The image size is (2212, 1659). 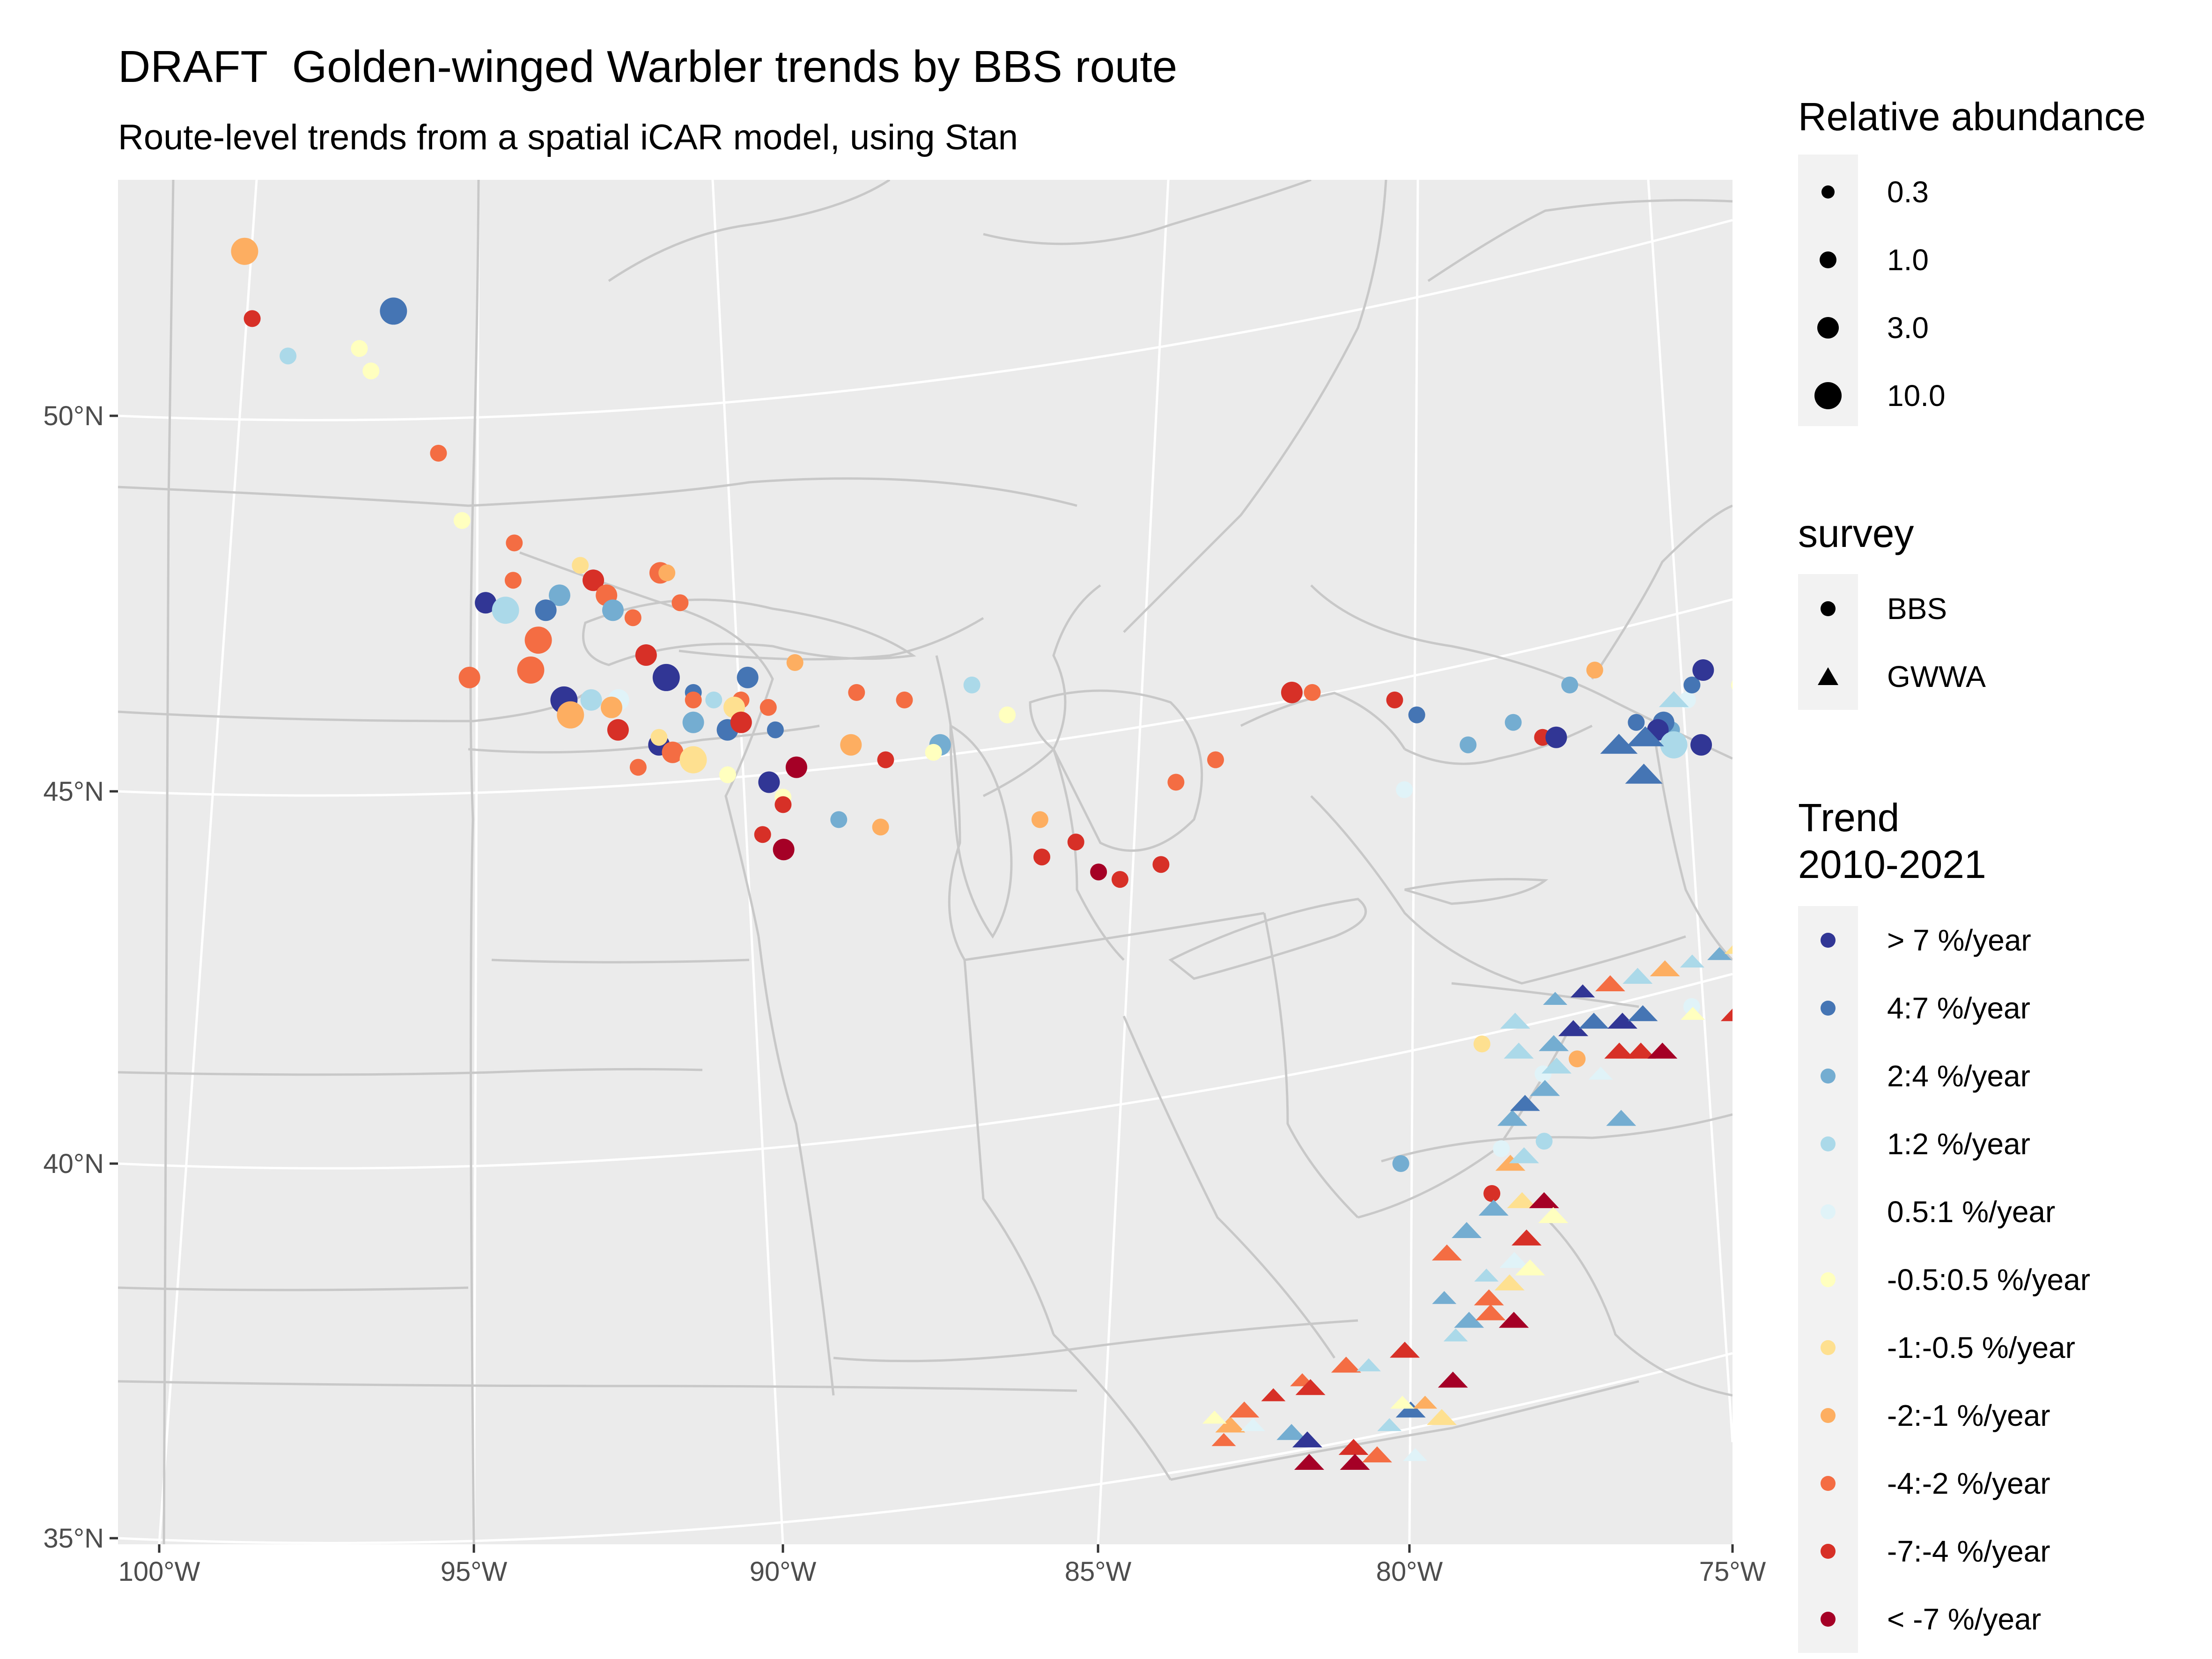 I want to click on color-legend-label: 2:4 %/year, so click(x=1959, y=1076).